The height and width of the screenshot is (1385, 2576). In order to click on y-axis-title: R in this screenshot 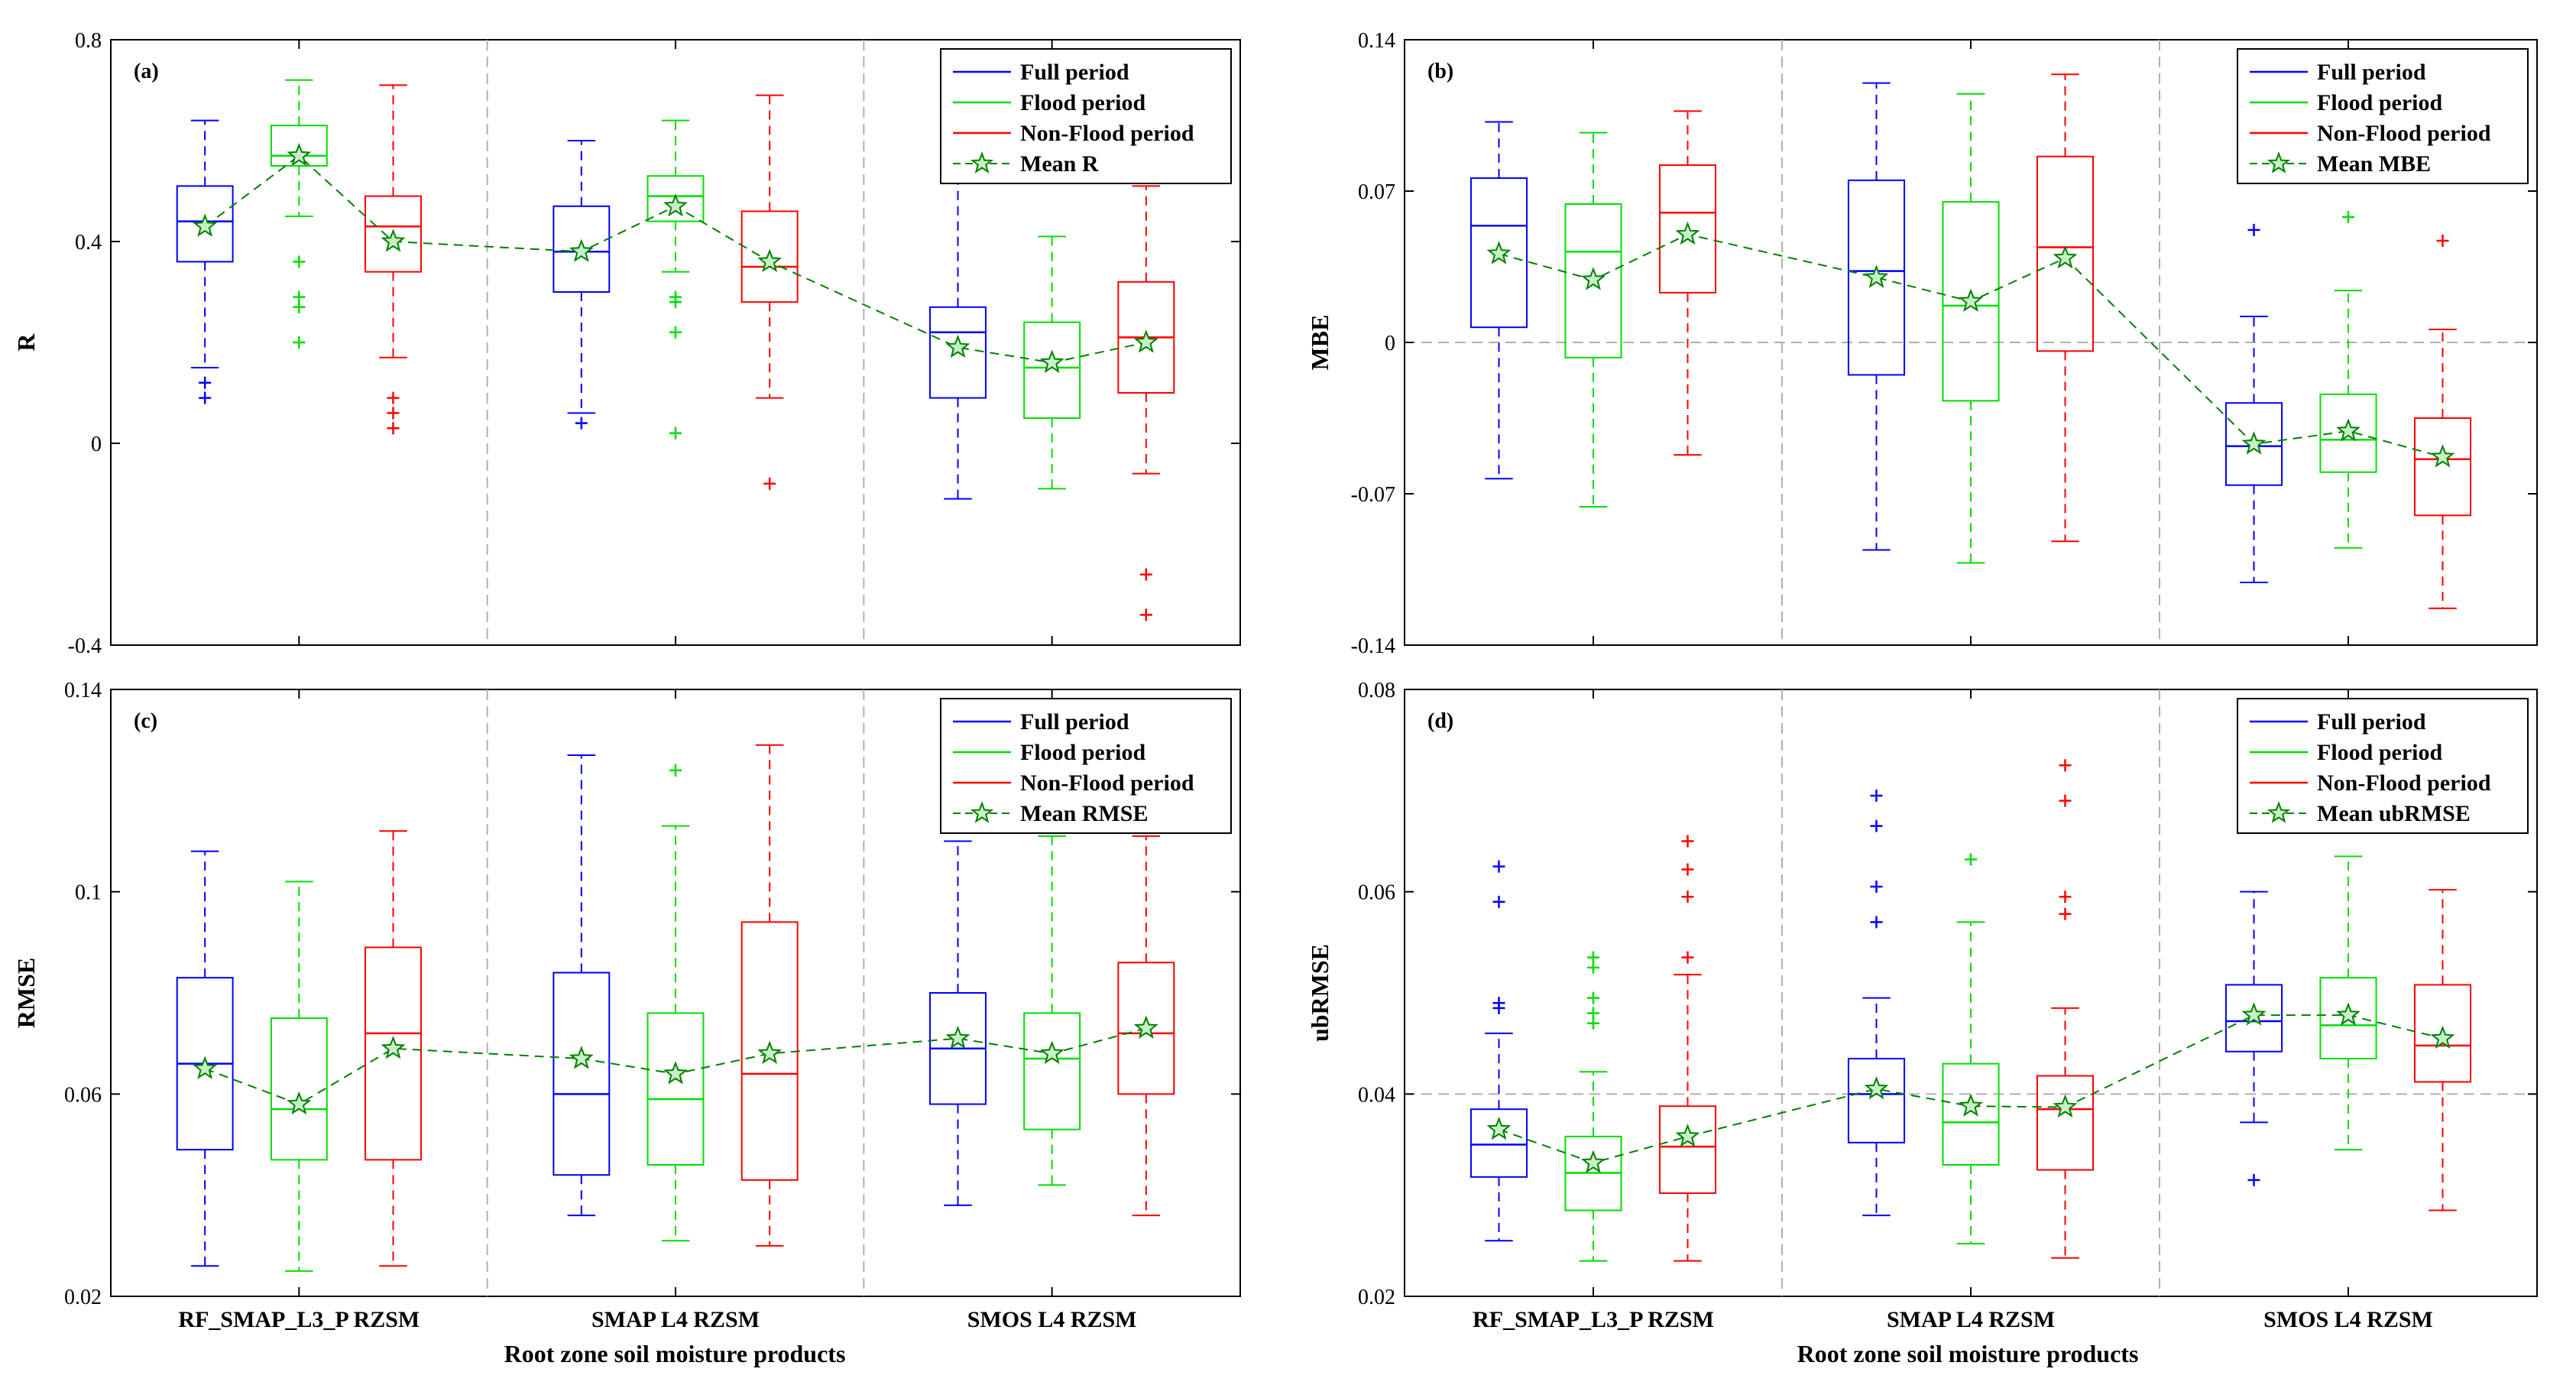, I will do `click(26, 342)`.